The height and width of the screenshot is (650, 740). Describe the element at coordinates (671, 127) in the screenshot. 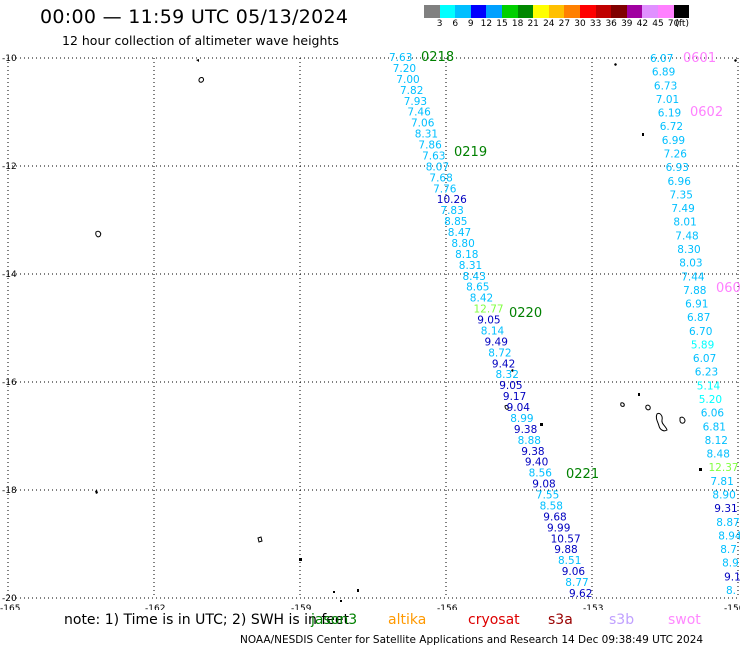

I see `wave-height-value: 6.72` at that location.